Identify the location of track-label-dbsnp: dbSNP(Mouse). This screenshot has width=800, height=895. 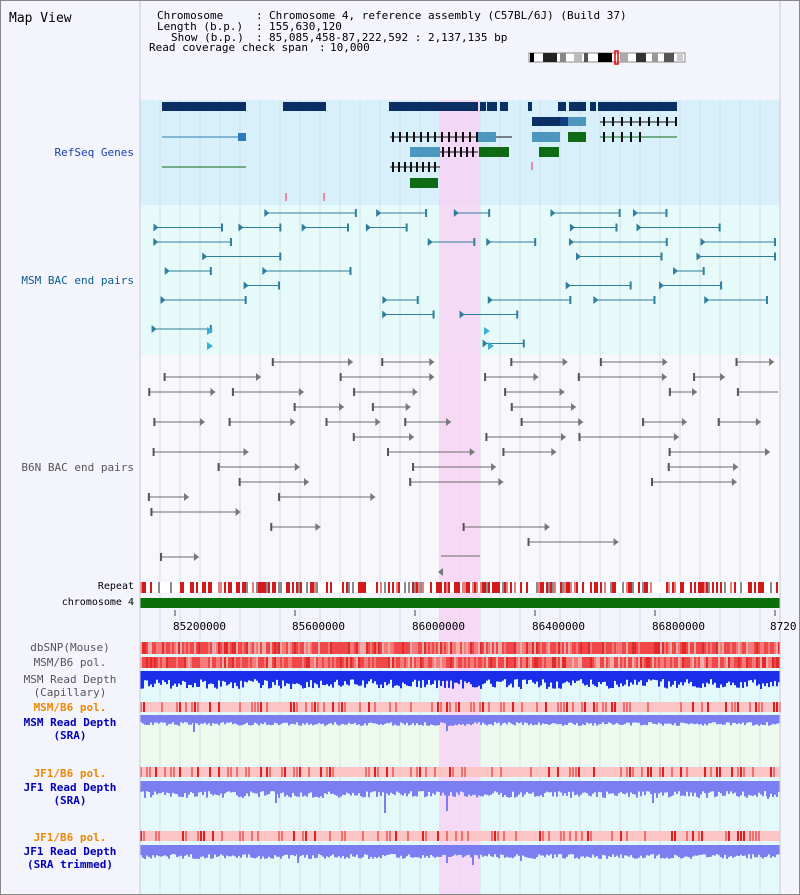
(70, 647).